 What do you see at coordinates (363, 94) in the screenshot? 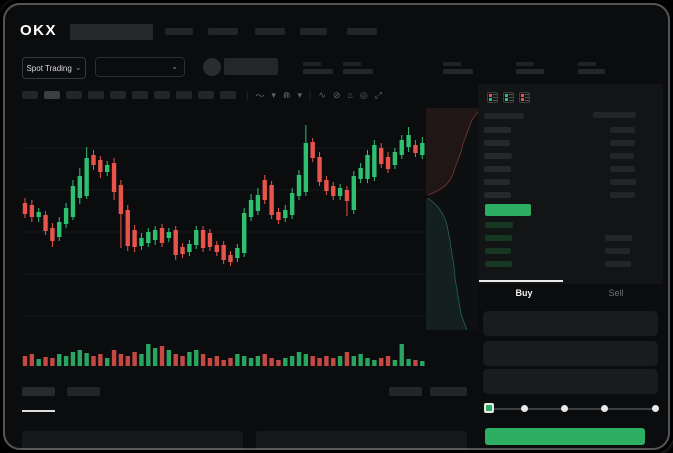
I see `settings-icon: ◎` at bounding box center [363, 94].